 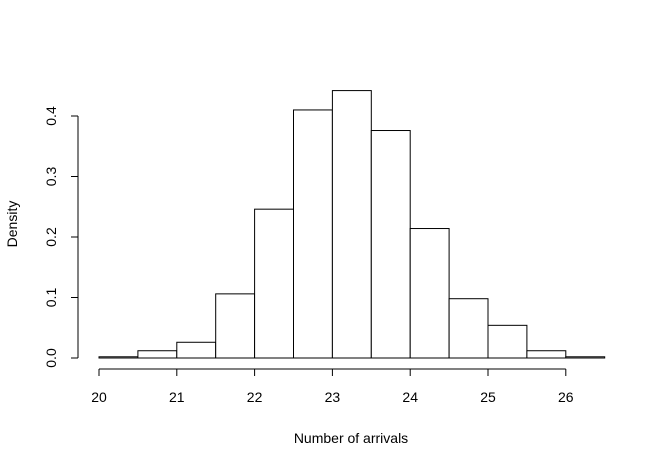 I want to click on y-tick-label: 0.0, so click(x=51, y=358).